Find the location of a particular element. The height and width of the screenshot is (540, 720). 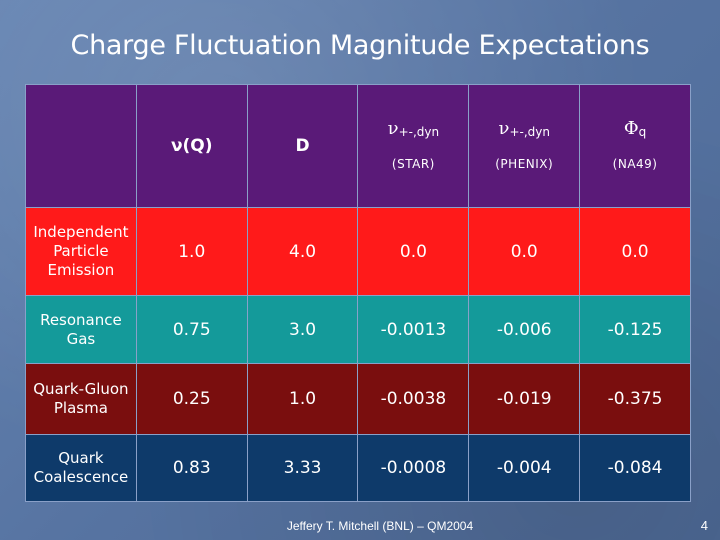

table-cell: -0.084 is located at coordinates (635, 468).